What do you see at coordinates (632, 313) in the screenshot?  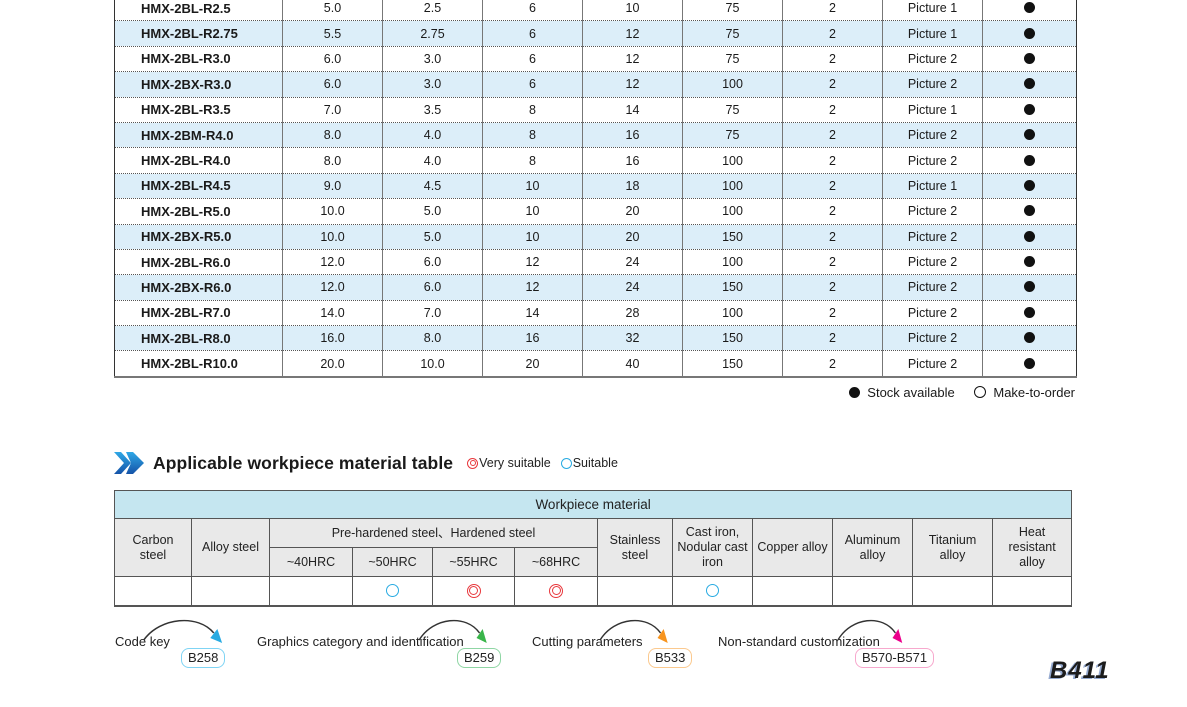 I see `value-cell: 28` at bounding box center [632, 313].